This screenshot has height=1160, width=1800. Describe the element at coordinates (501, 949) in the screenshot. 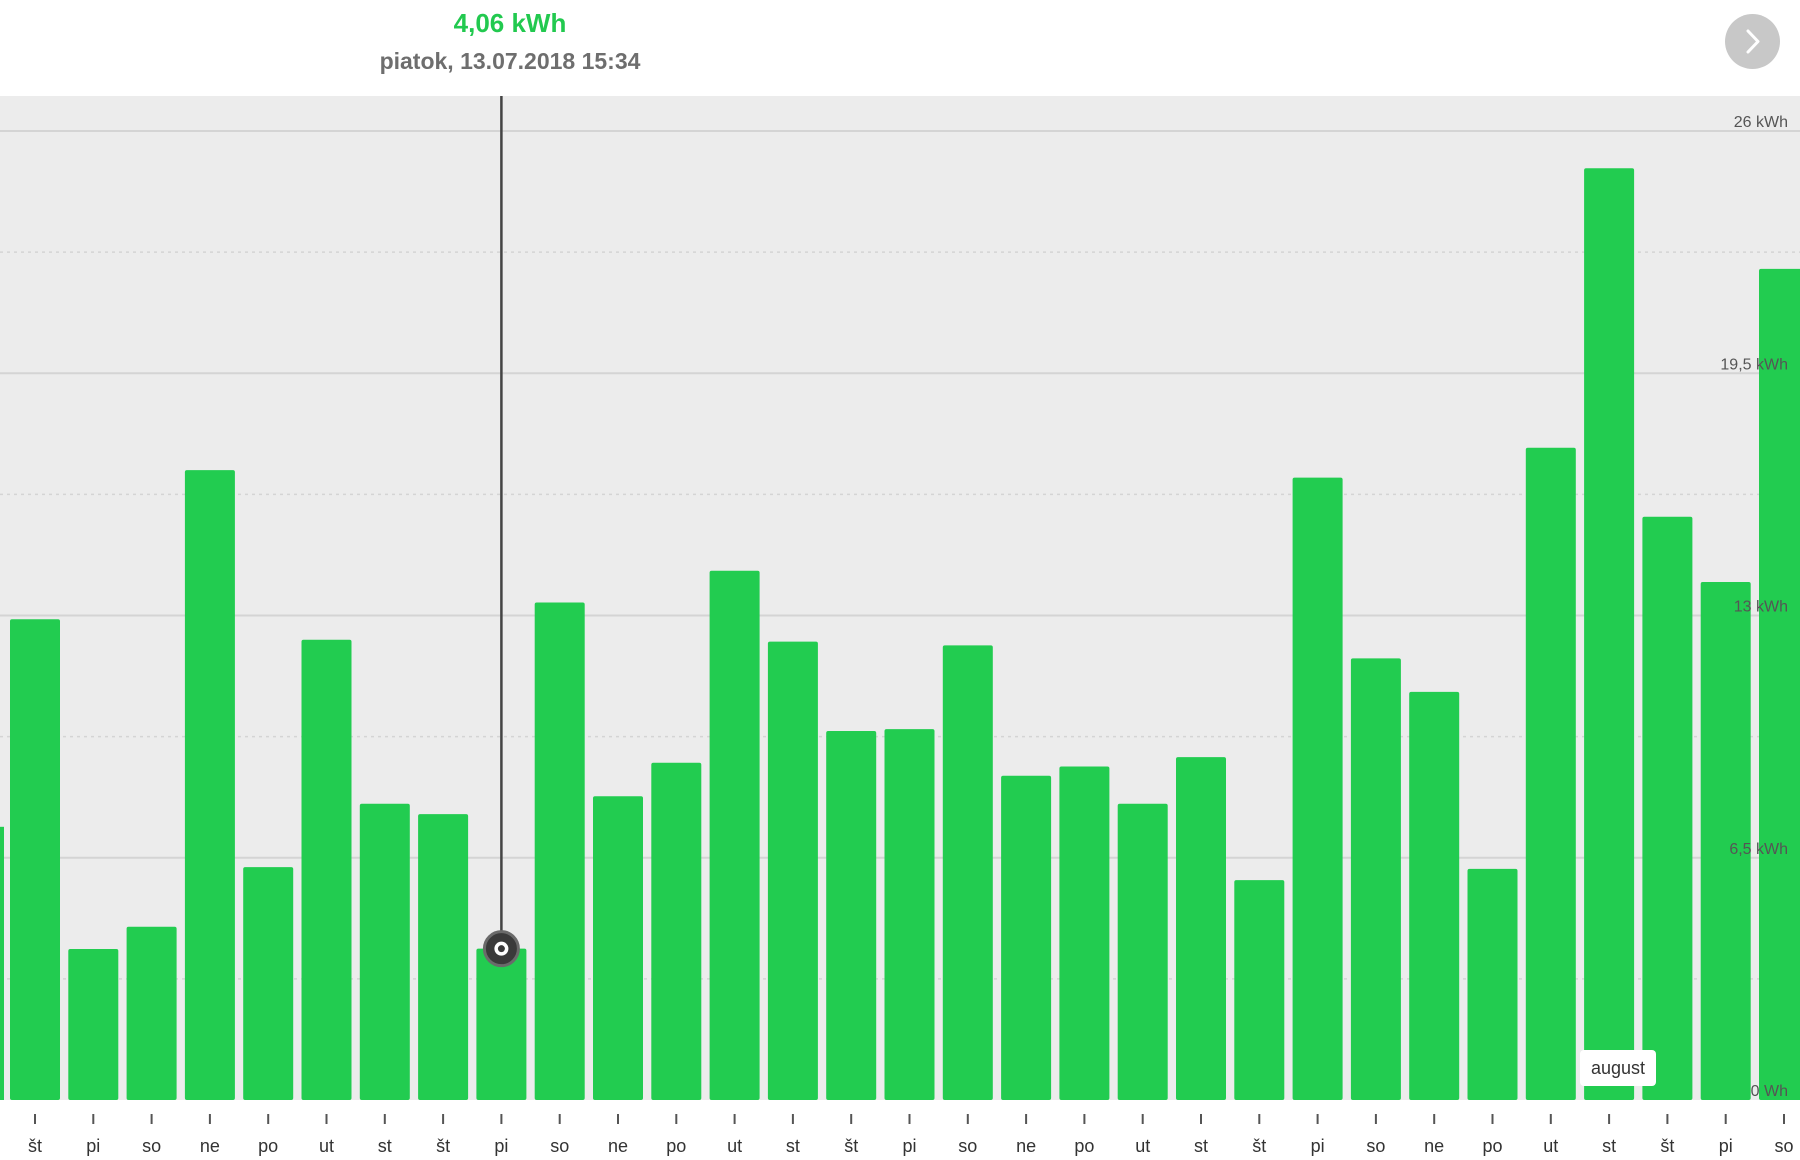

I see `selection-marker-dot` at that location.